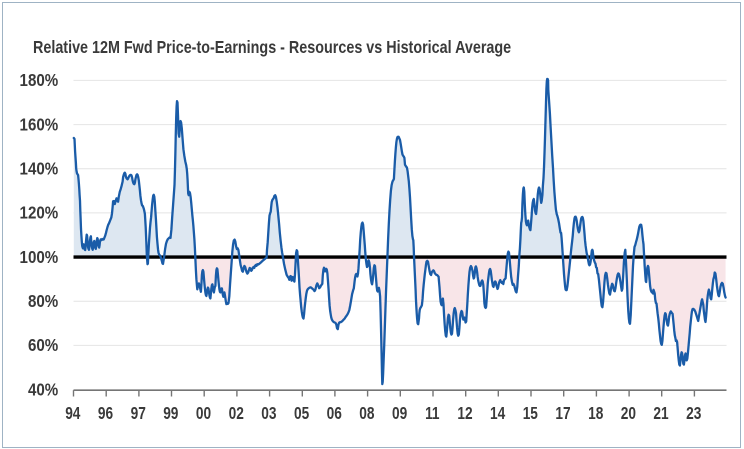 This screenshot has width=744, height=449. What do you see at coordinates (628, 413) in the screenshot?
I see `svg-text: 20` at bounding box center [628, 413].